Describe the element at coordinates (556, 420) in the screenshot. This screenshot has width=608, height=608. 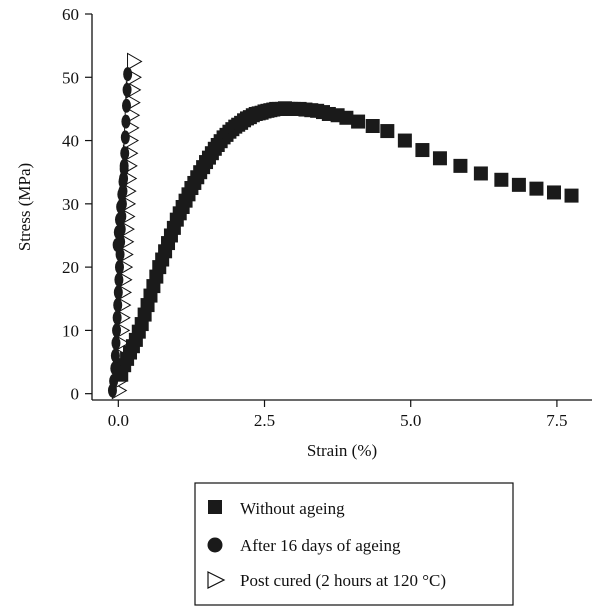
I see `x-tick-label: 7.5` at that location.